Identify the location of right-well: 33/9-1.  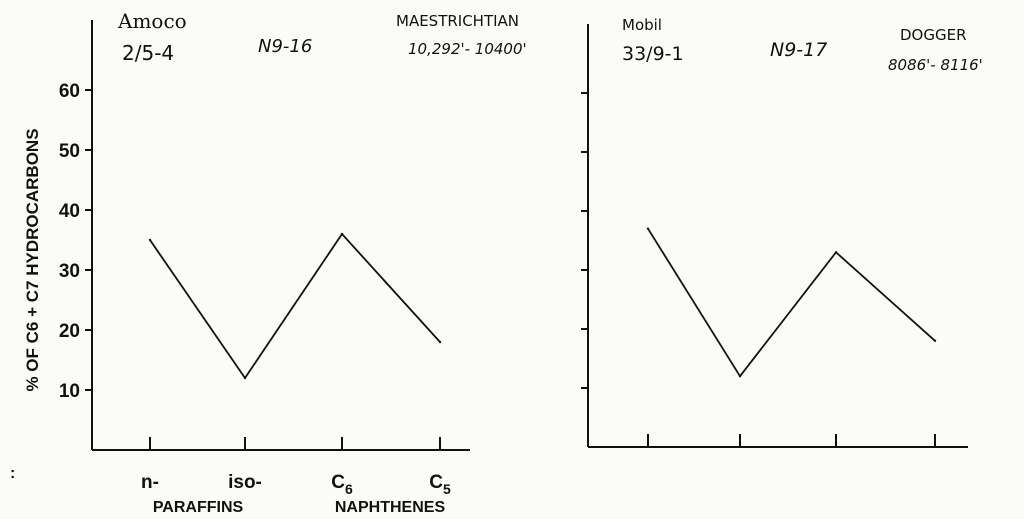
(653, 54).